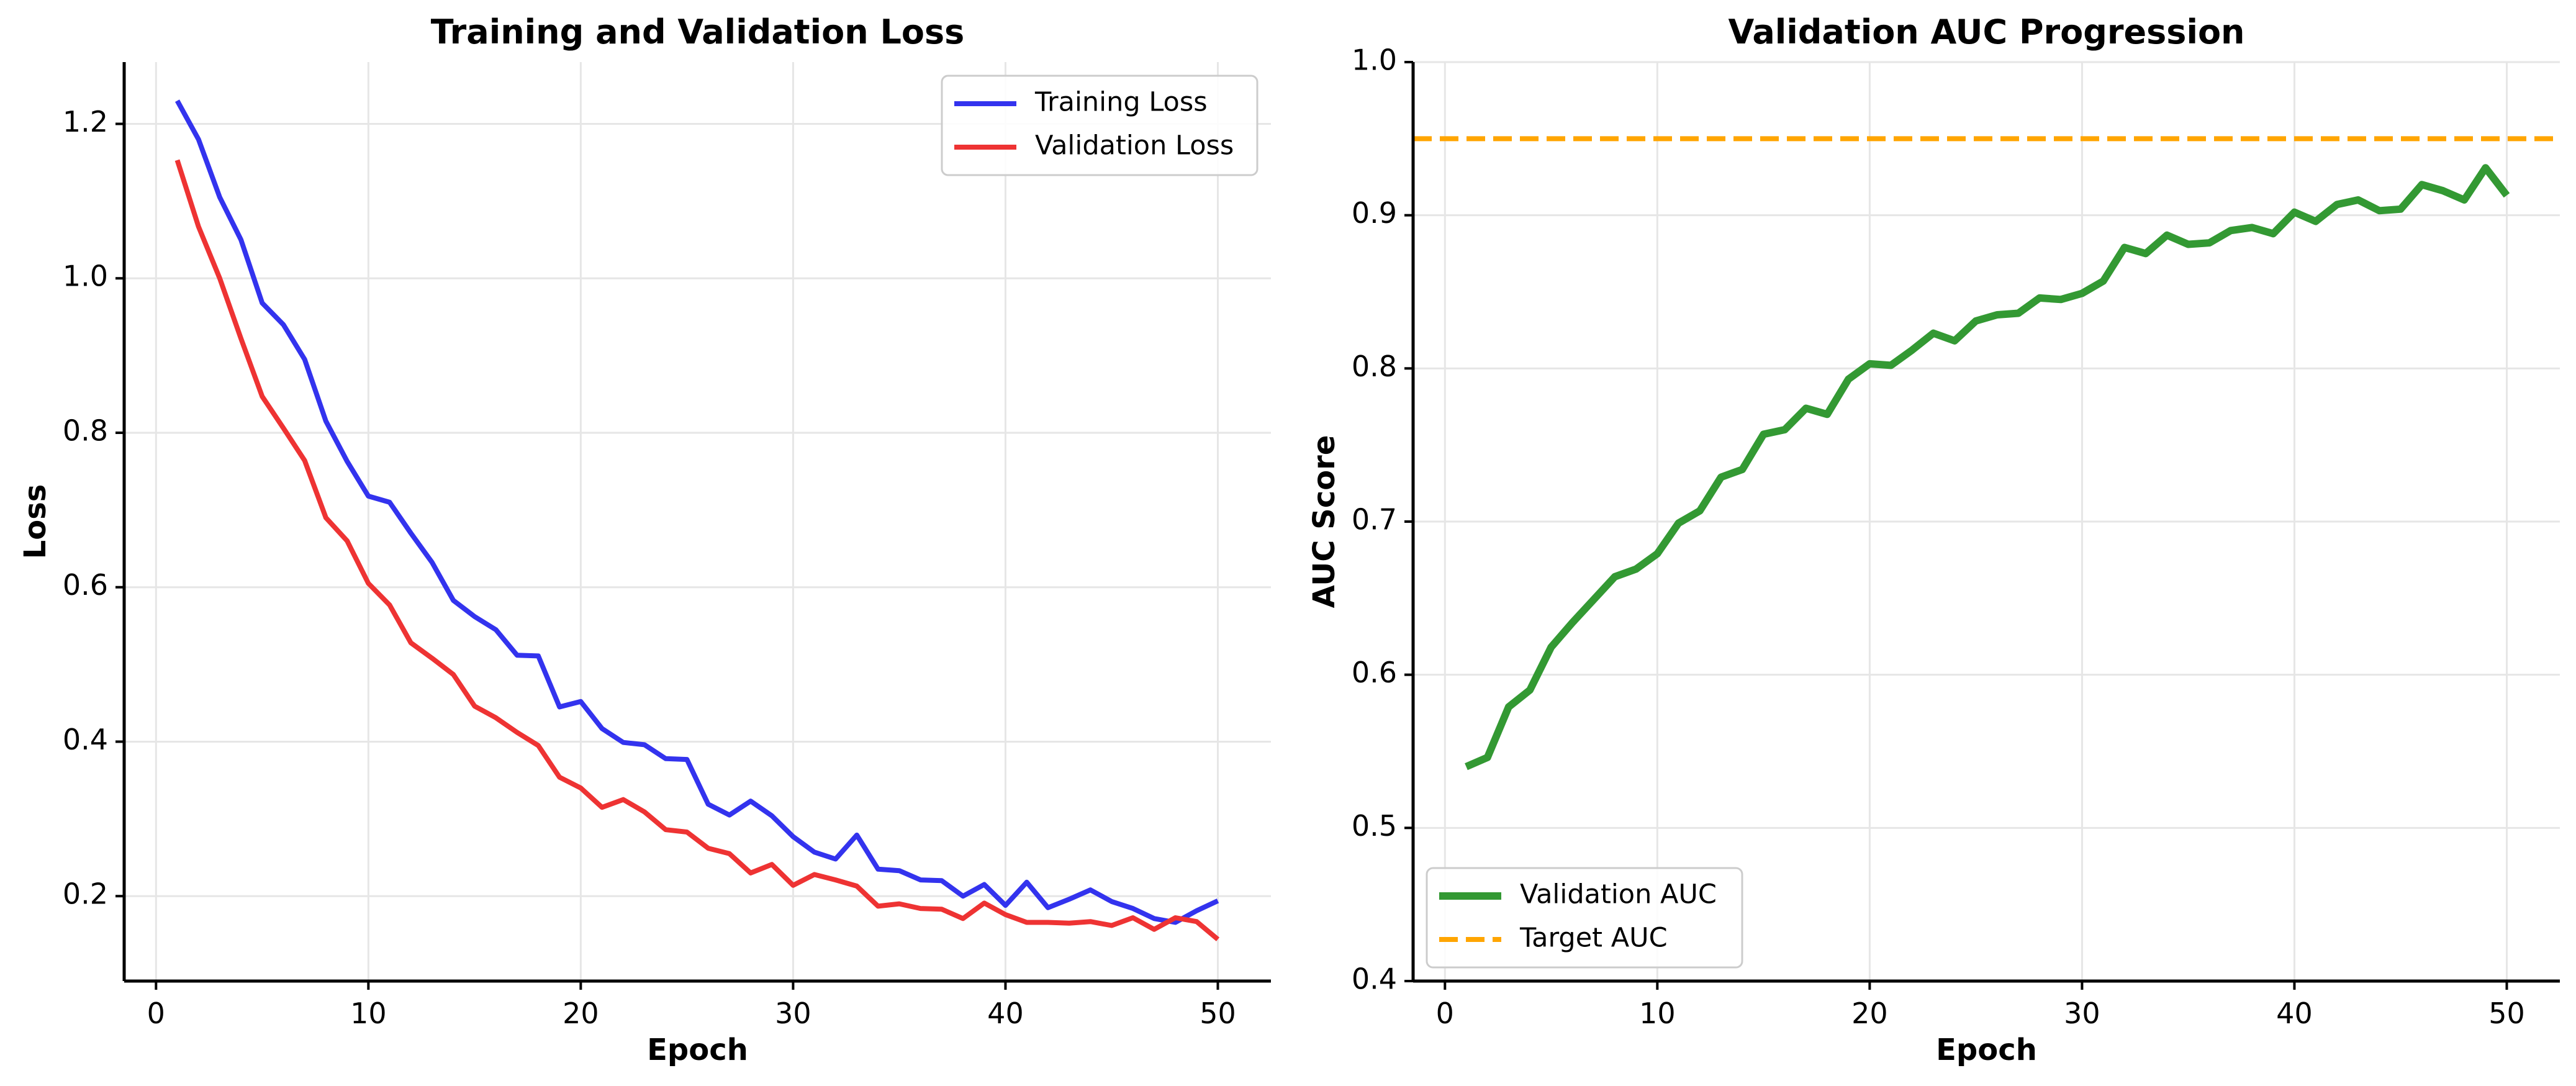 The height and width of the screenshot is (1086, 2576). I want to click on loss-y-tick-label: 1.0, so click(85, 276).